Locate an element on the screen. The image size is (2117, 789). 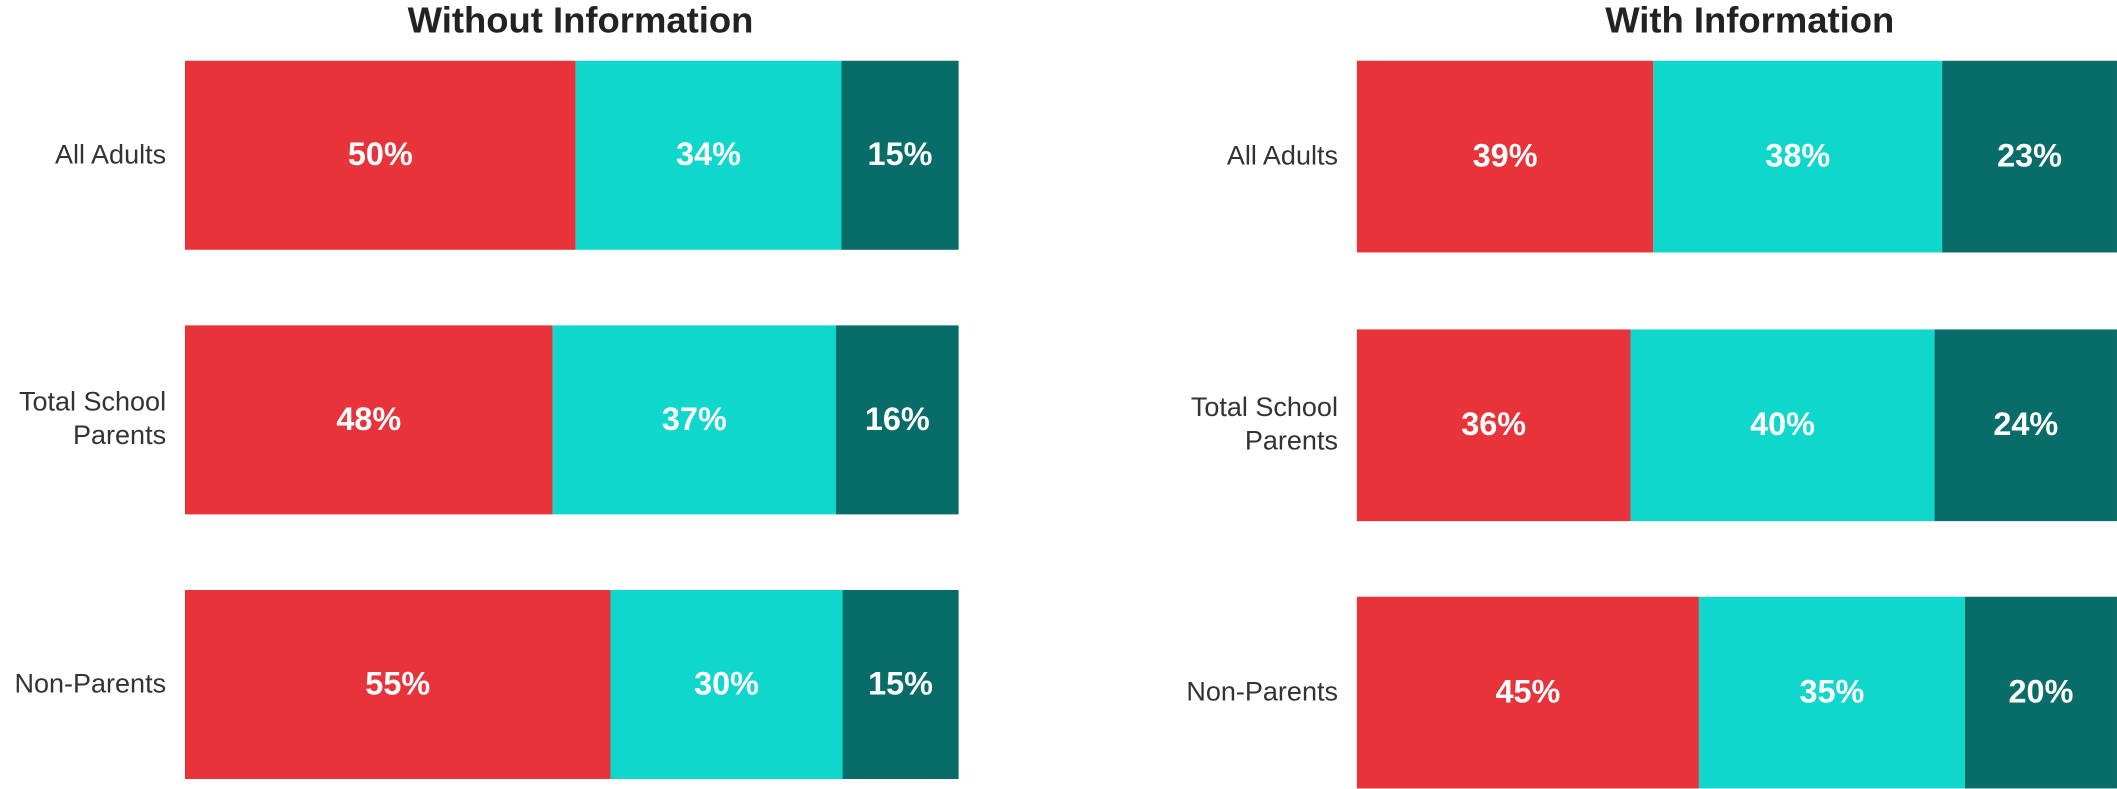
value-label: 20% is located at coordinates (2041, 692).